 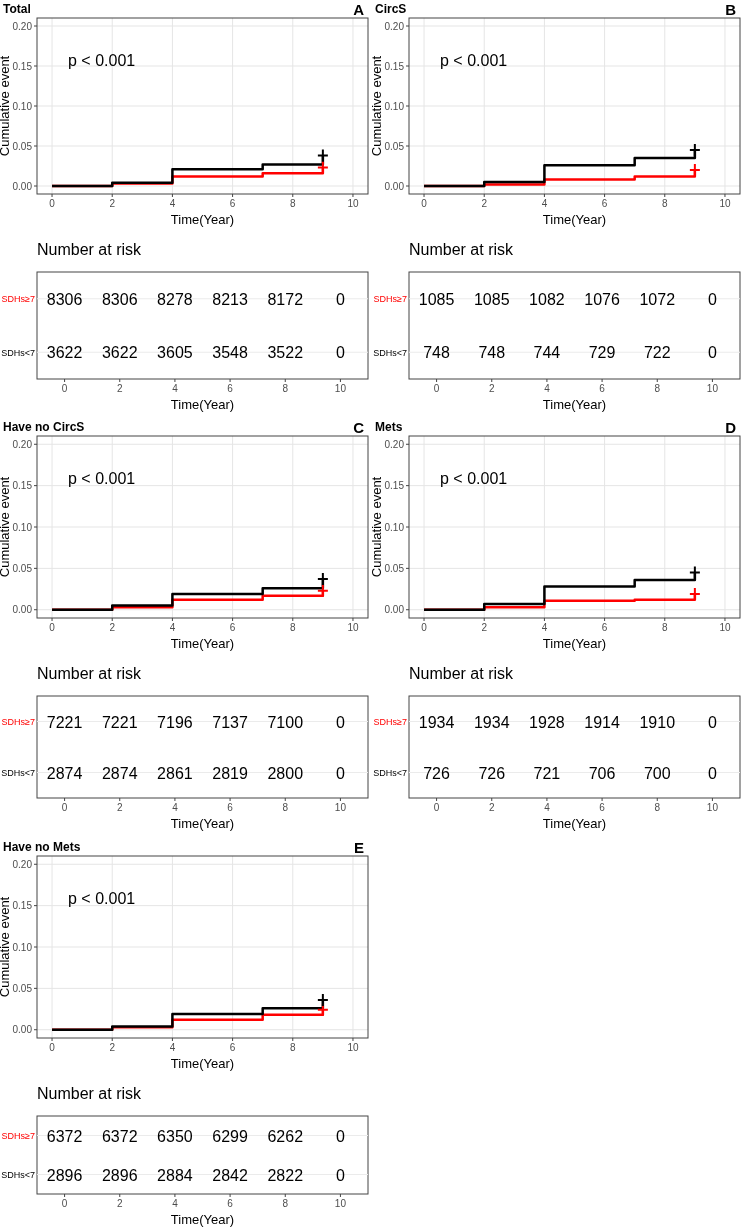 What do you see at coordinates (64, 1136) in the screenshot?
I see `data-label: 6372` at bounding box center [64, 1136].